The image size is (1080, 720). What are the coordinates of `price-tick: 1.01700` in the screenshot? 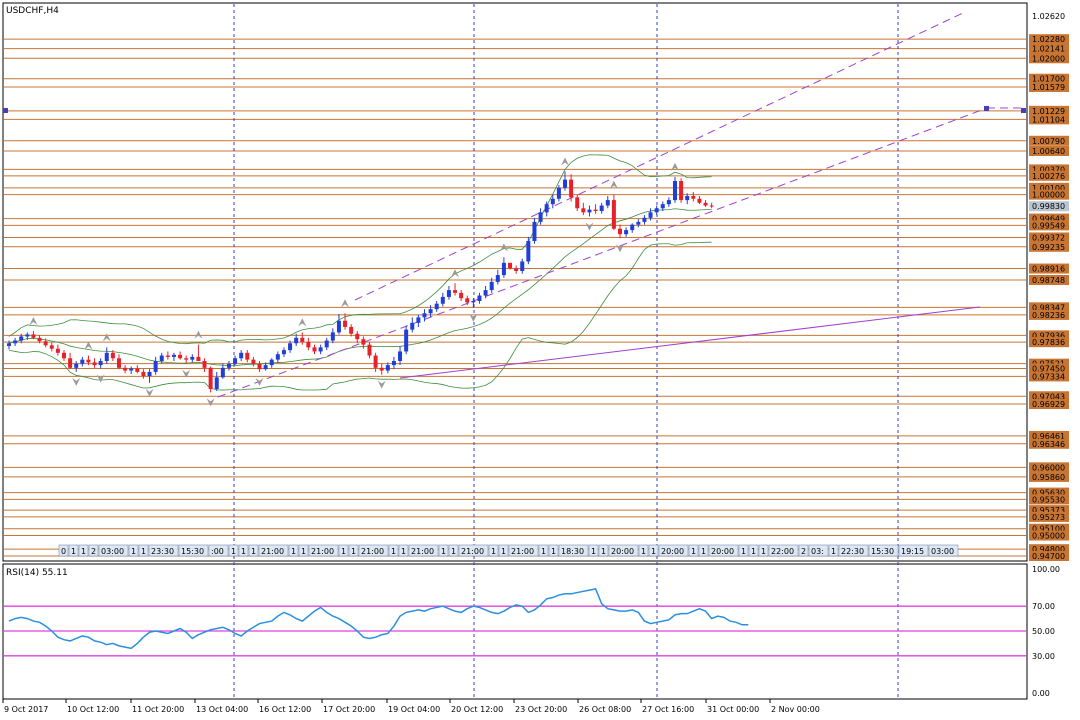 It's located at (1049, 78).